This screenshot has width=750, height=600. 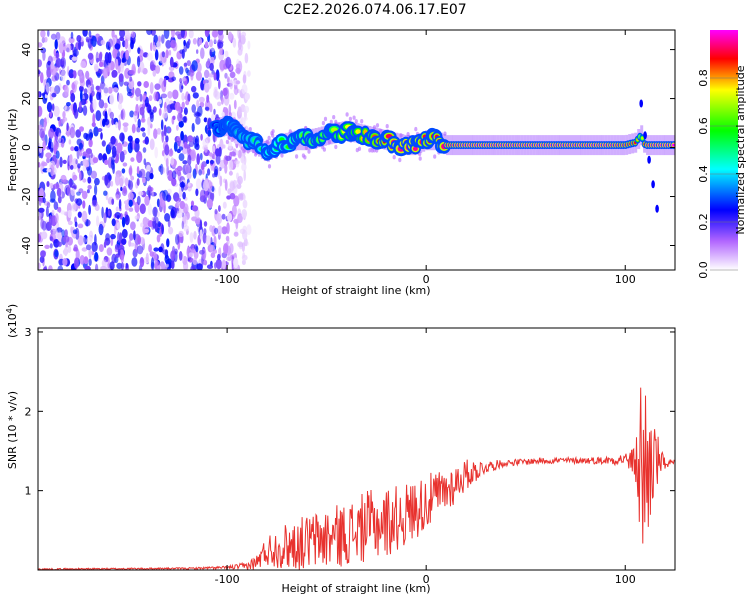 I want to click on snr-scale-prefix: (x10, so click(x=12, y=325).